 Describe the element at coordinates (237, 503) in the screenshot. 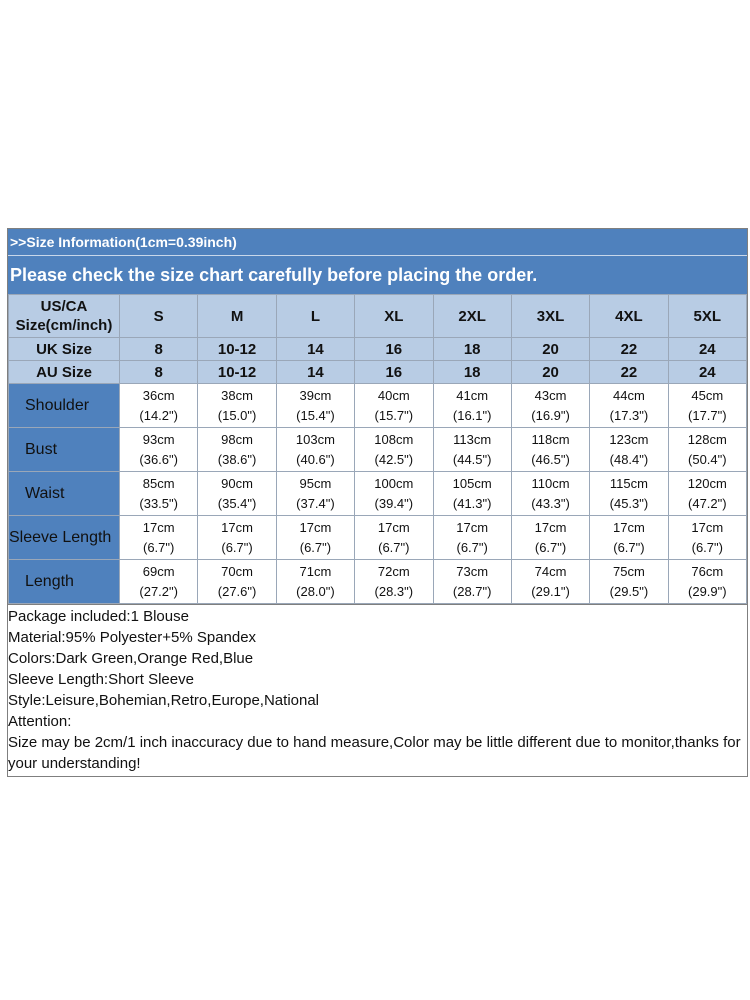

I see `inch-value: (35.4")` at that location.